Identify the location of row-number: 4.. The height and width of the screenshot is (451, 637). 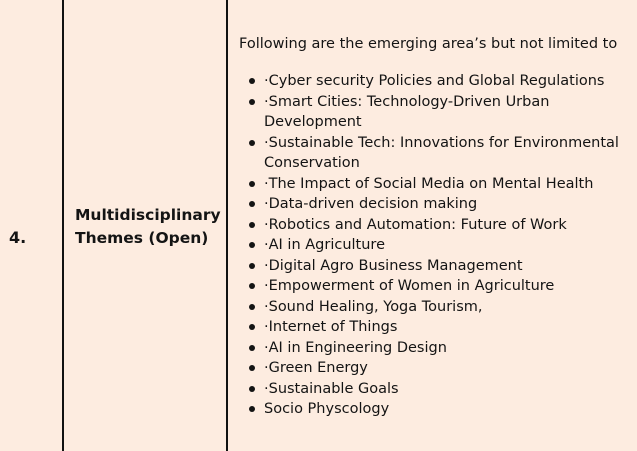
(18, 237).